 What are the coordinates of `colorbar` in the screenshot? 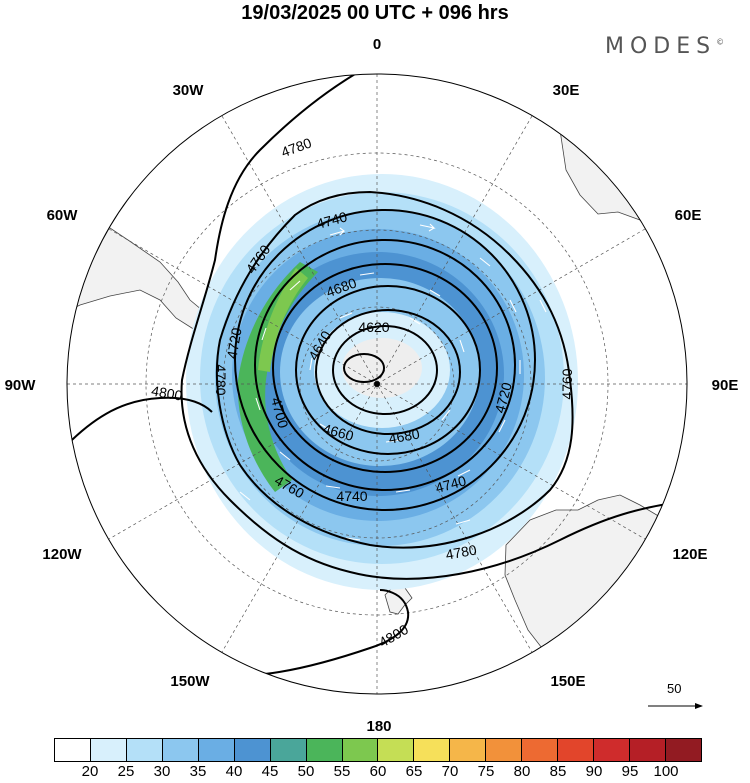 It's located at (378, 750).